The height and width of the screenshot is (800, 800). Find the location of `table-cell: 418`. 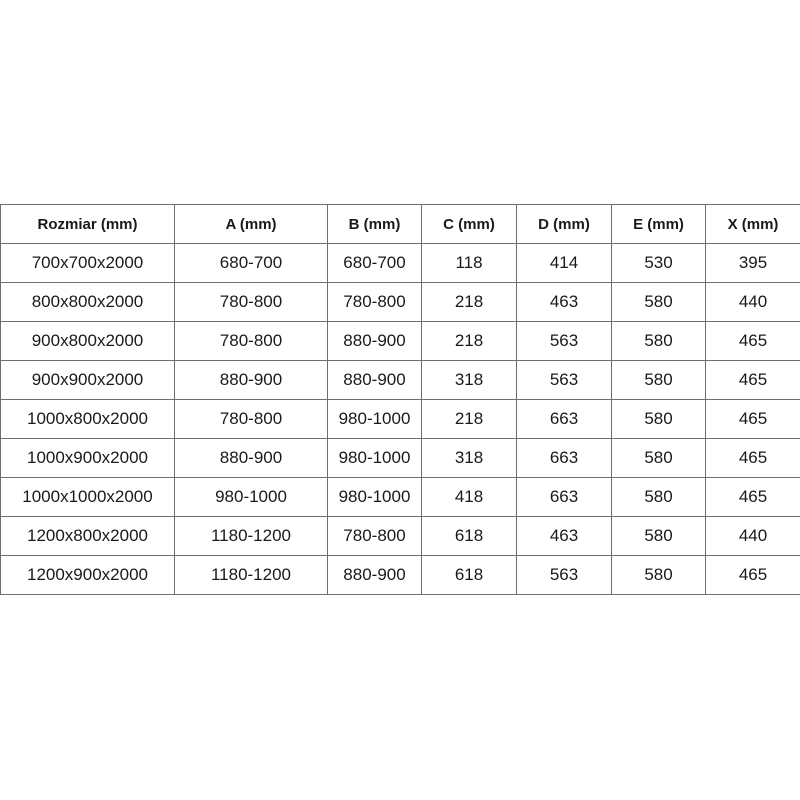

table-cell: 418 is located at coordinates (469, 497).